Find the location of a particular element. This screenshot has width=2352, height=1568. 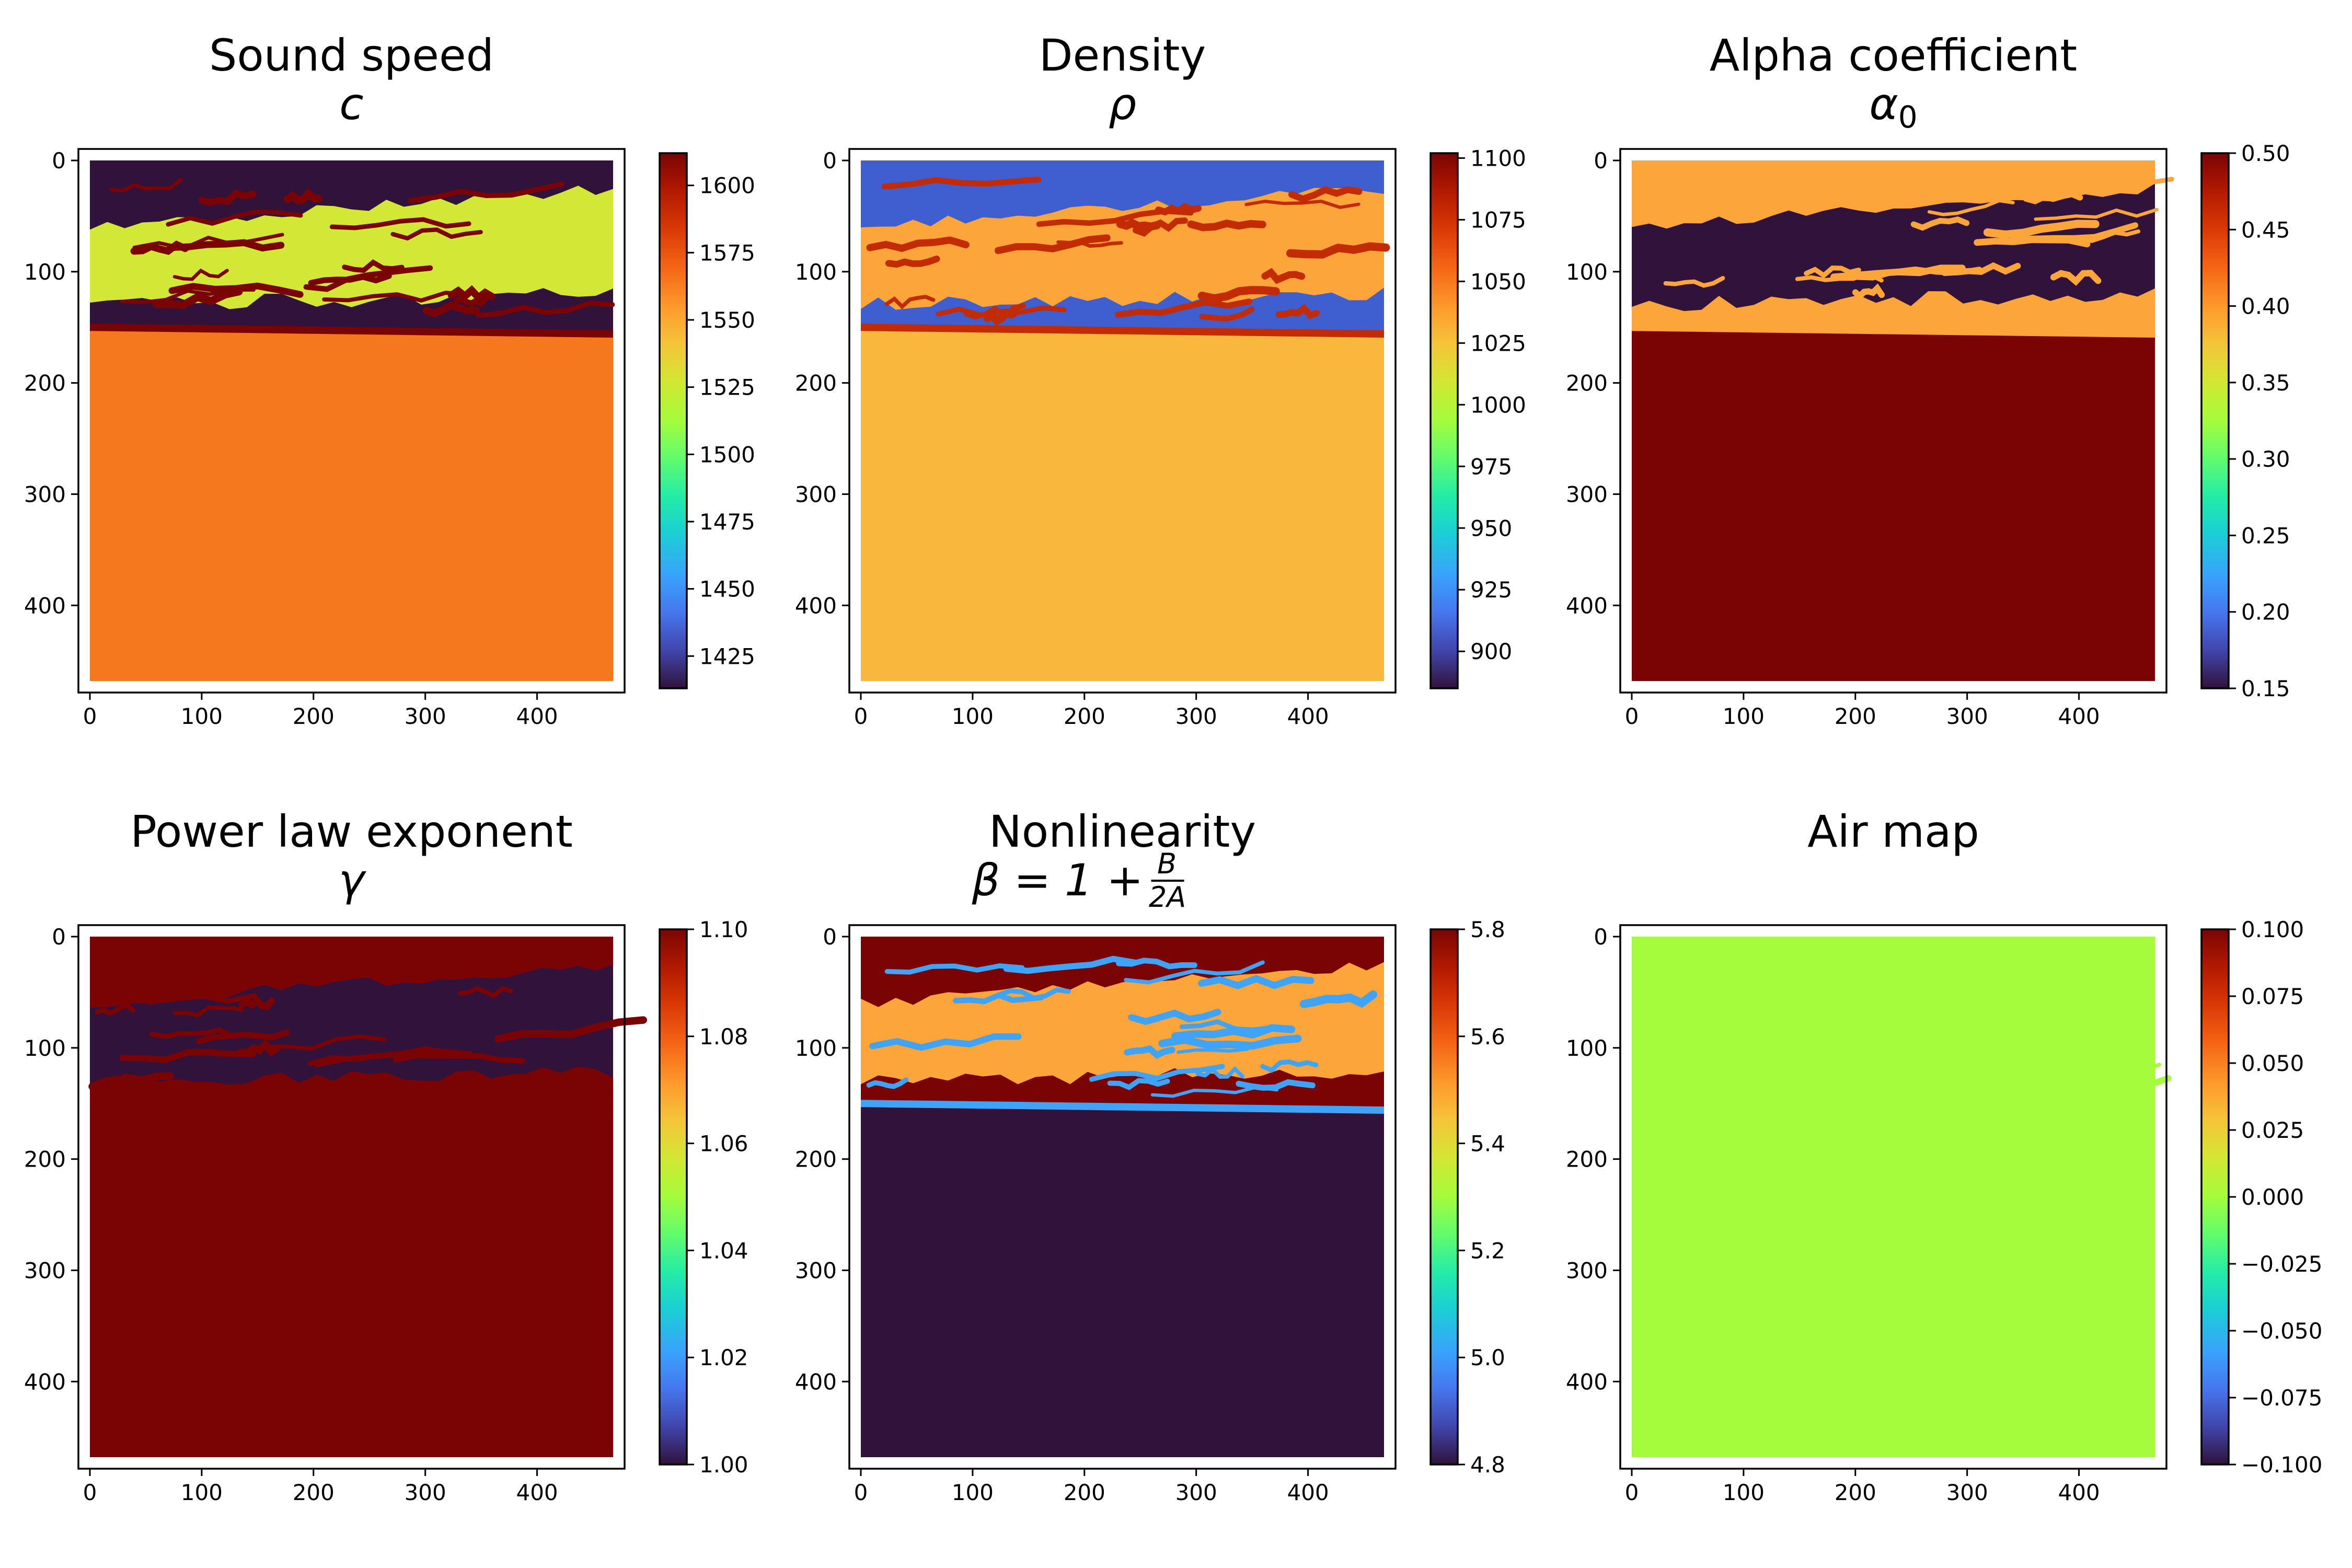

colorbar-tick-label: 1550 is located at coordinates (727, 320).